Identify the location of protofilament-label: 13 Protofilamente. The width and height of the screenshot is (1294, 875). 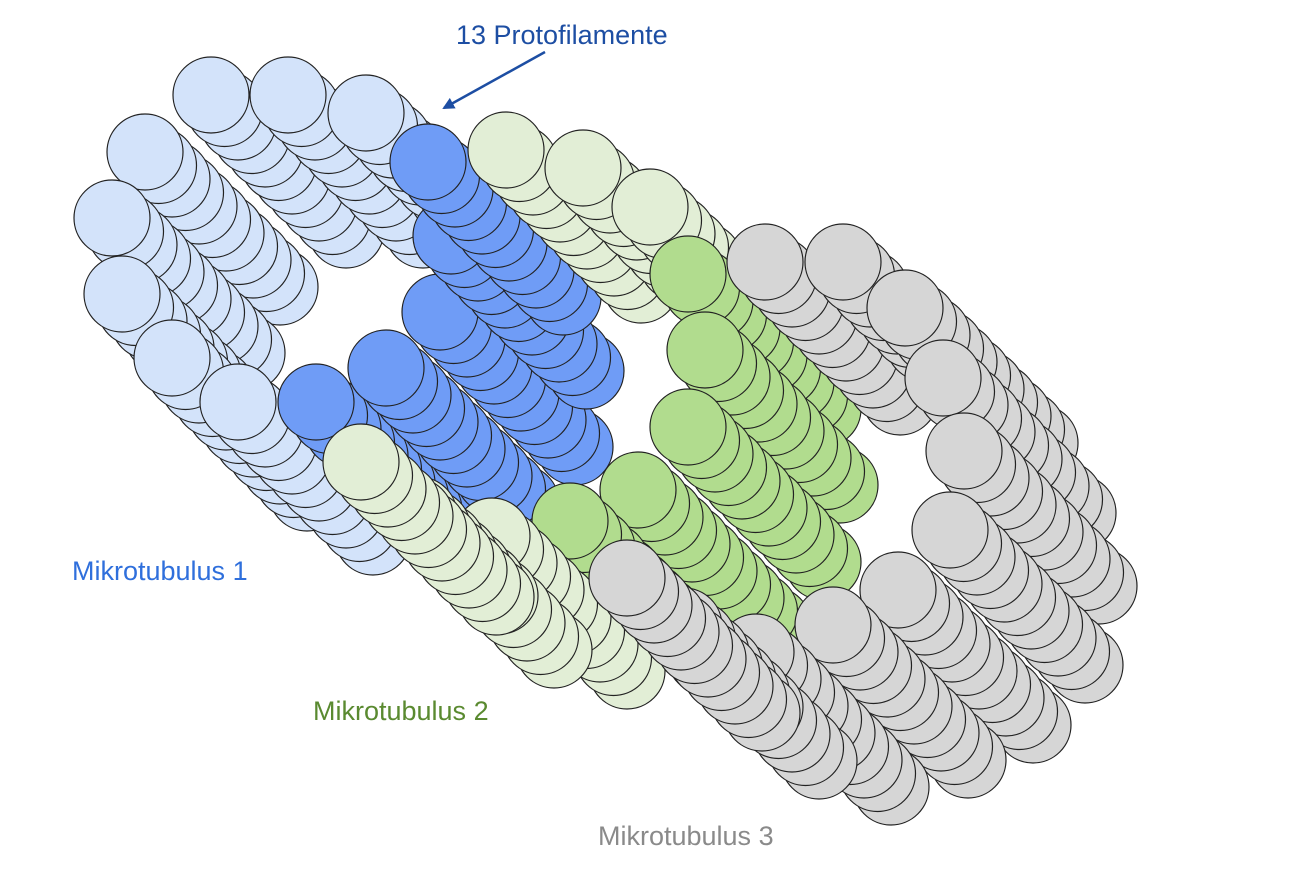
(562, 35).